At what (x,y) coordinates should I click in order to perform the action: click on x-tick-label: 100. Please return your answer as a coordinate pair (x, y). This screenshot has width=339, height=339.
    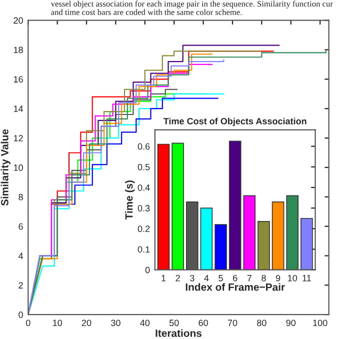
    Looking at the image, I should click on (320, 323).